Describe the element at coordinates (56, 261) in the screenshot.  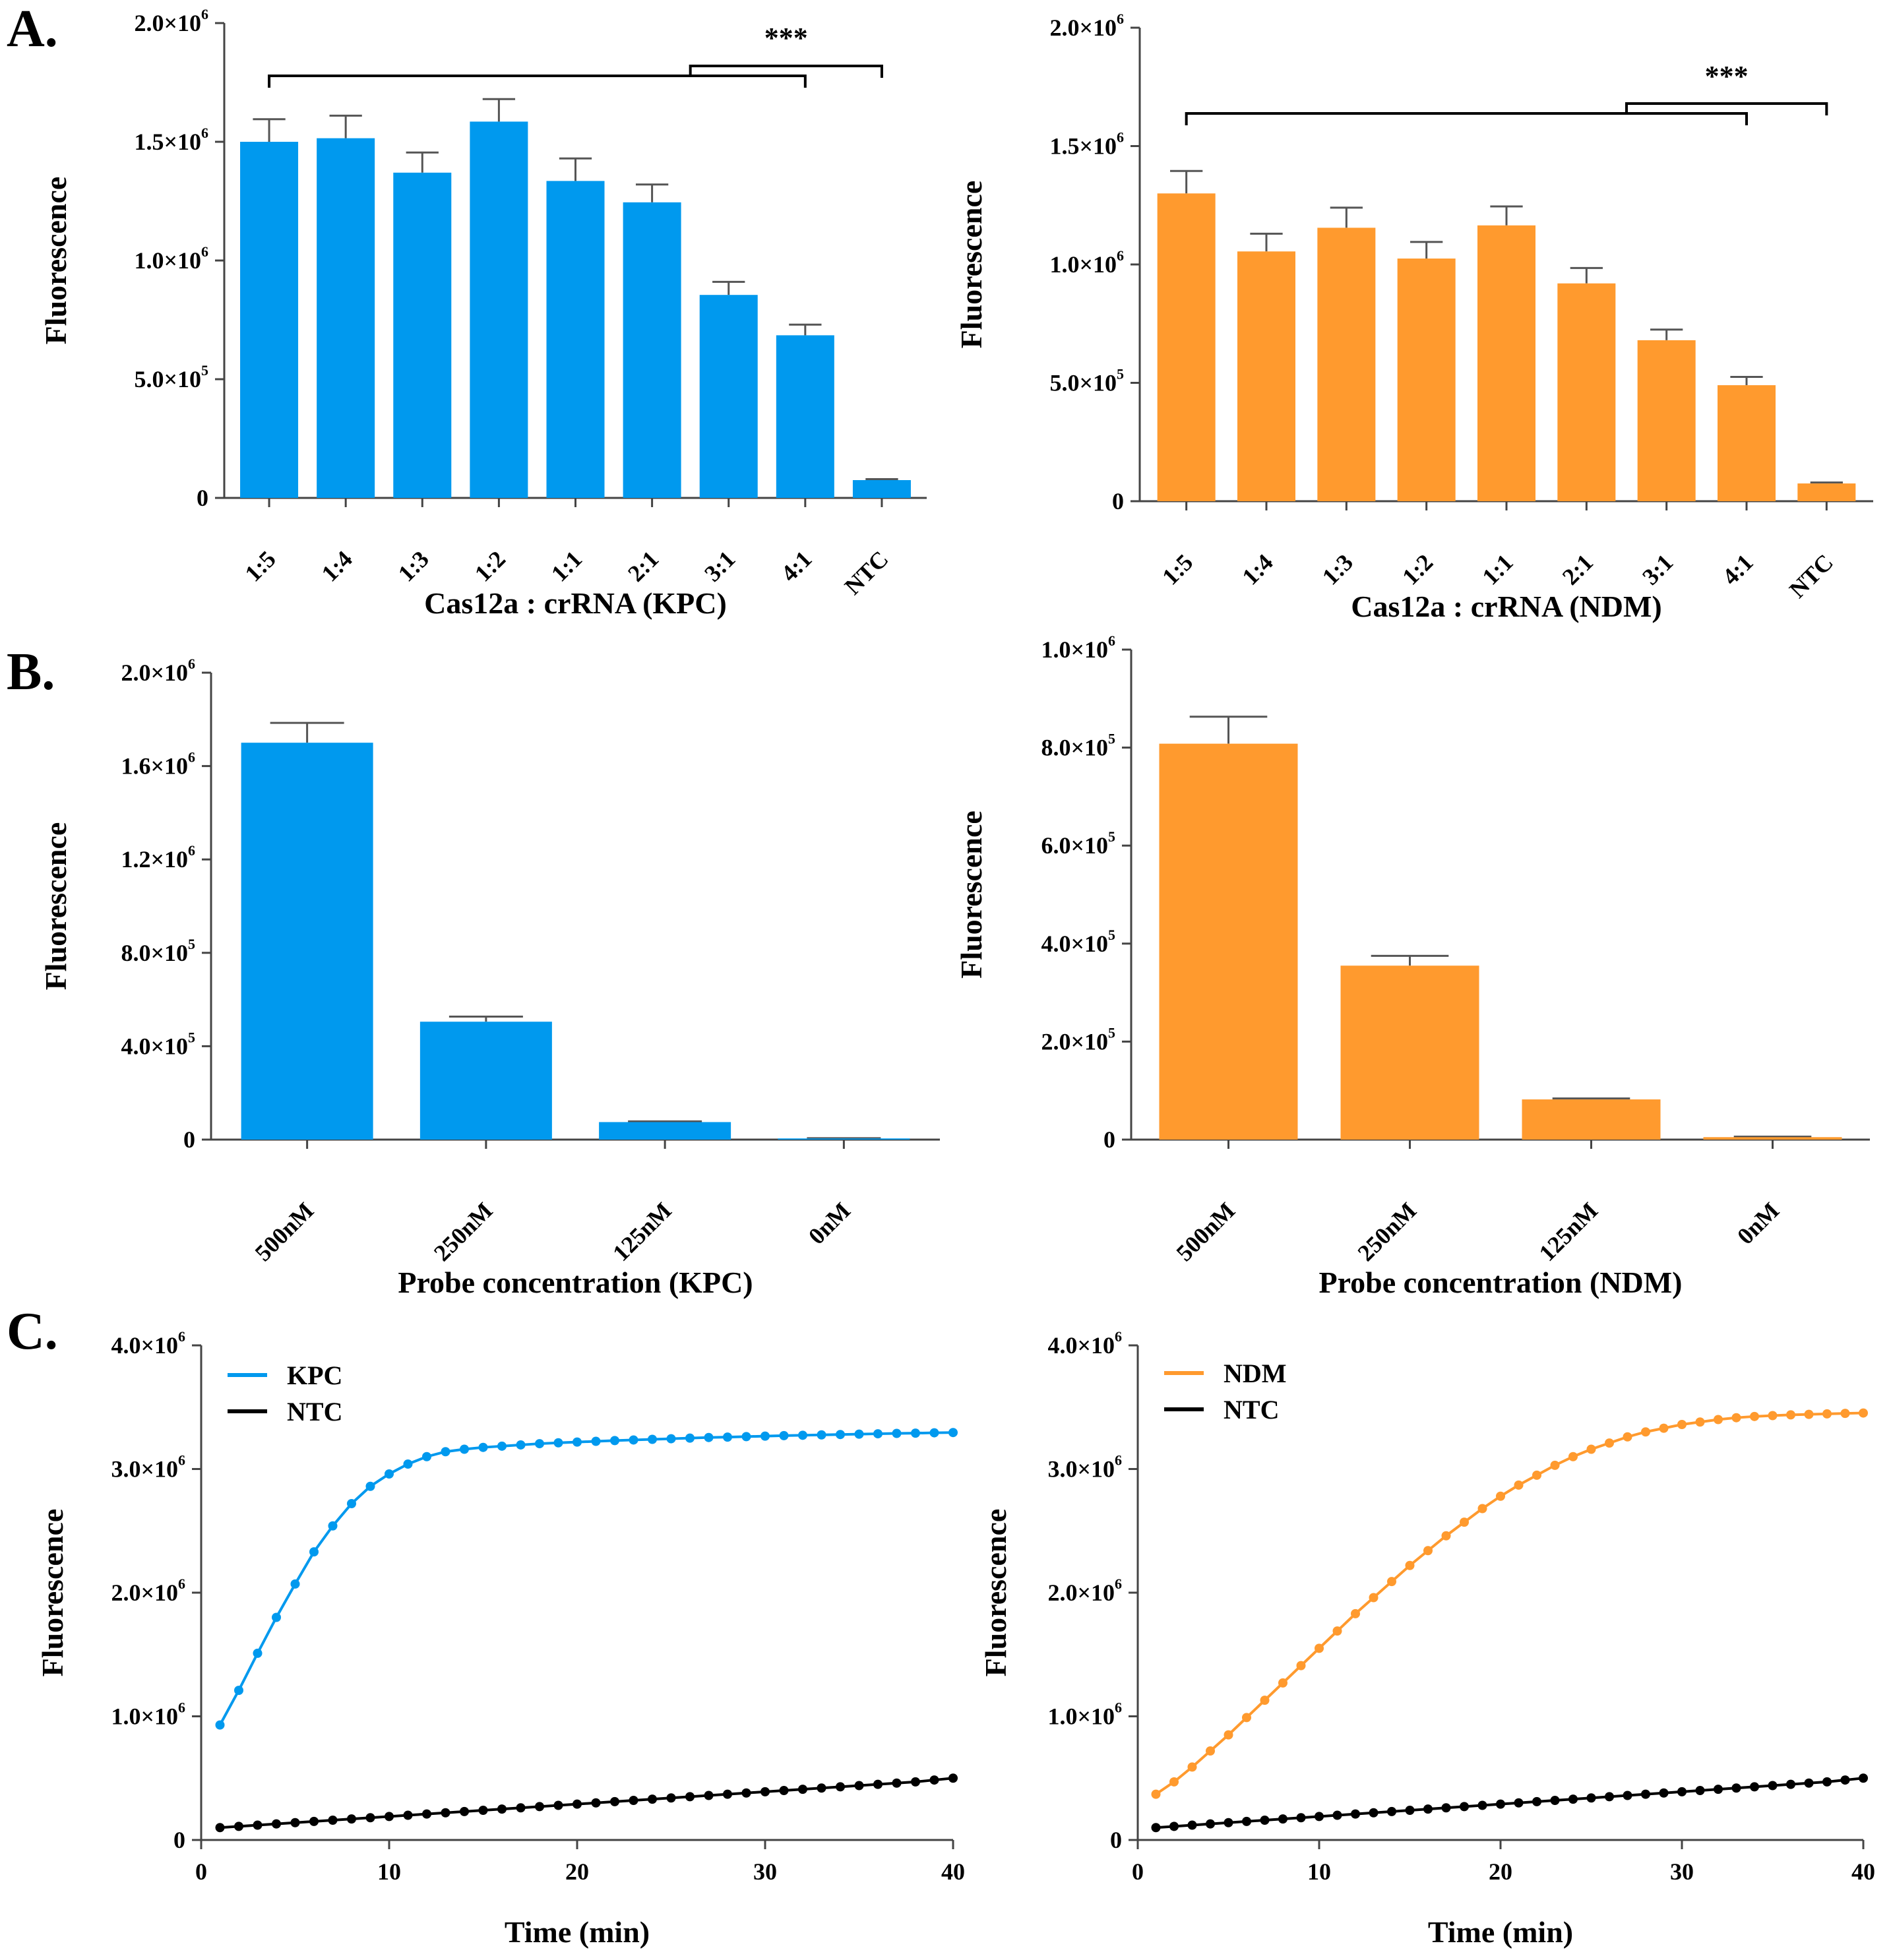
I see `y-axis-title: Fluorescence` at that location.